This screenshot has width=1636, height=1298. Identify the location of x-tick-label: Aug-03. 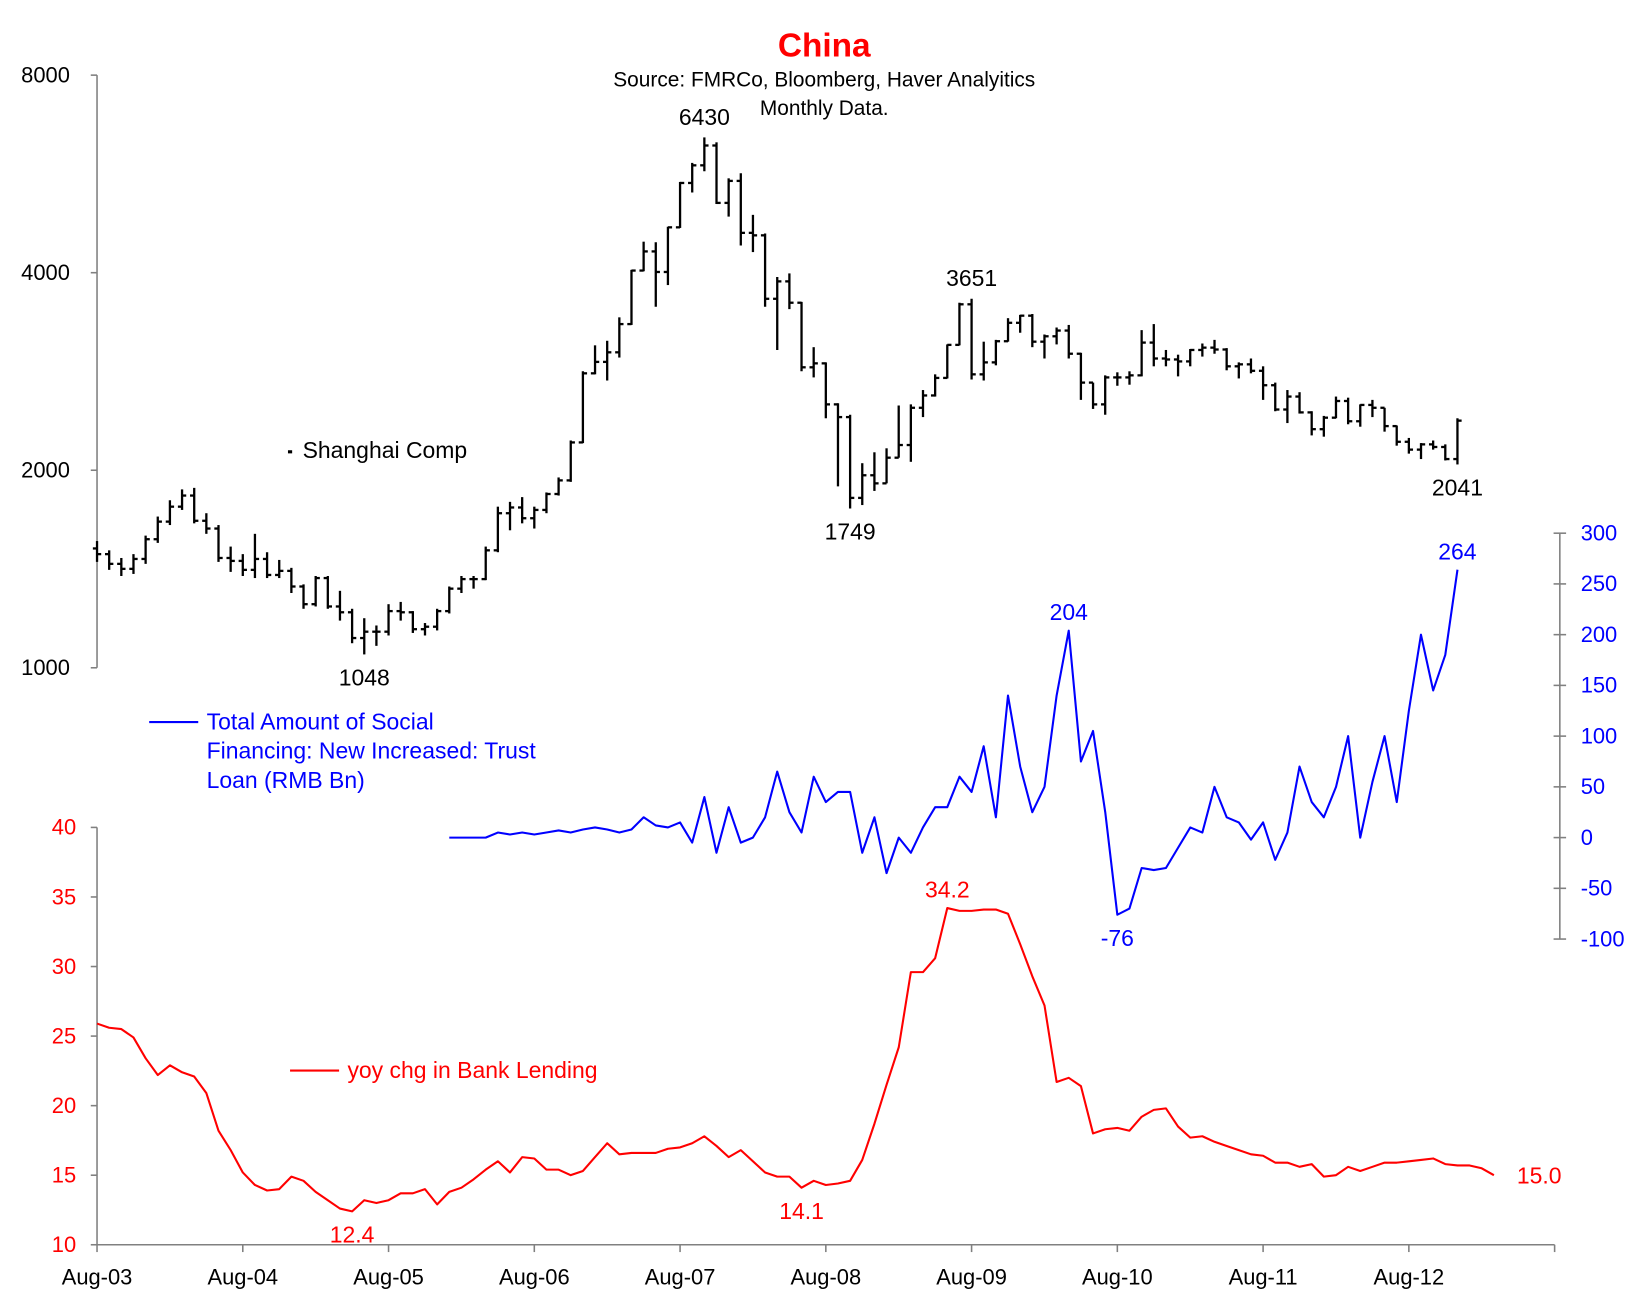
(97, 1276).